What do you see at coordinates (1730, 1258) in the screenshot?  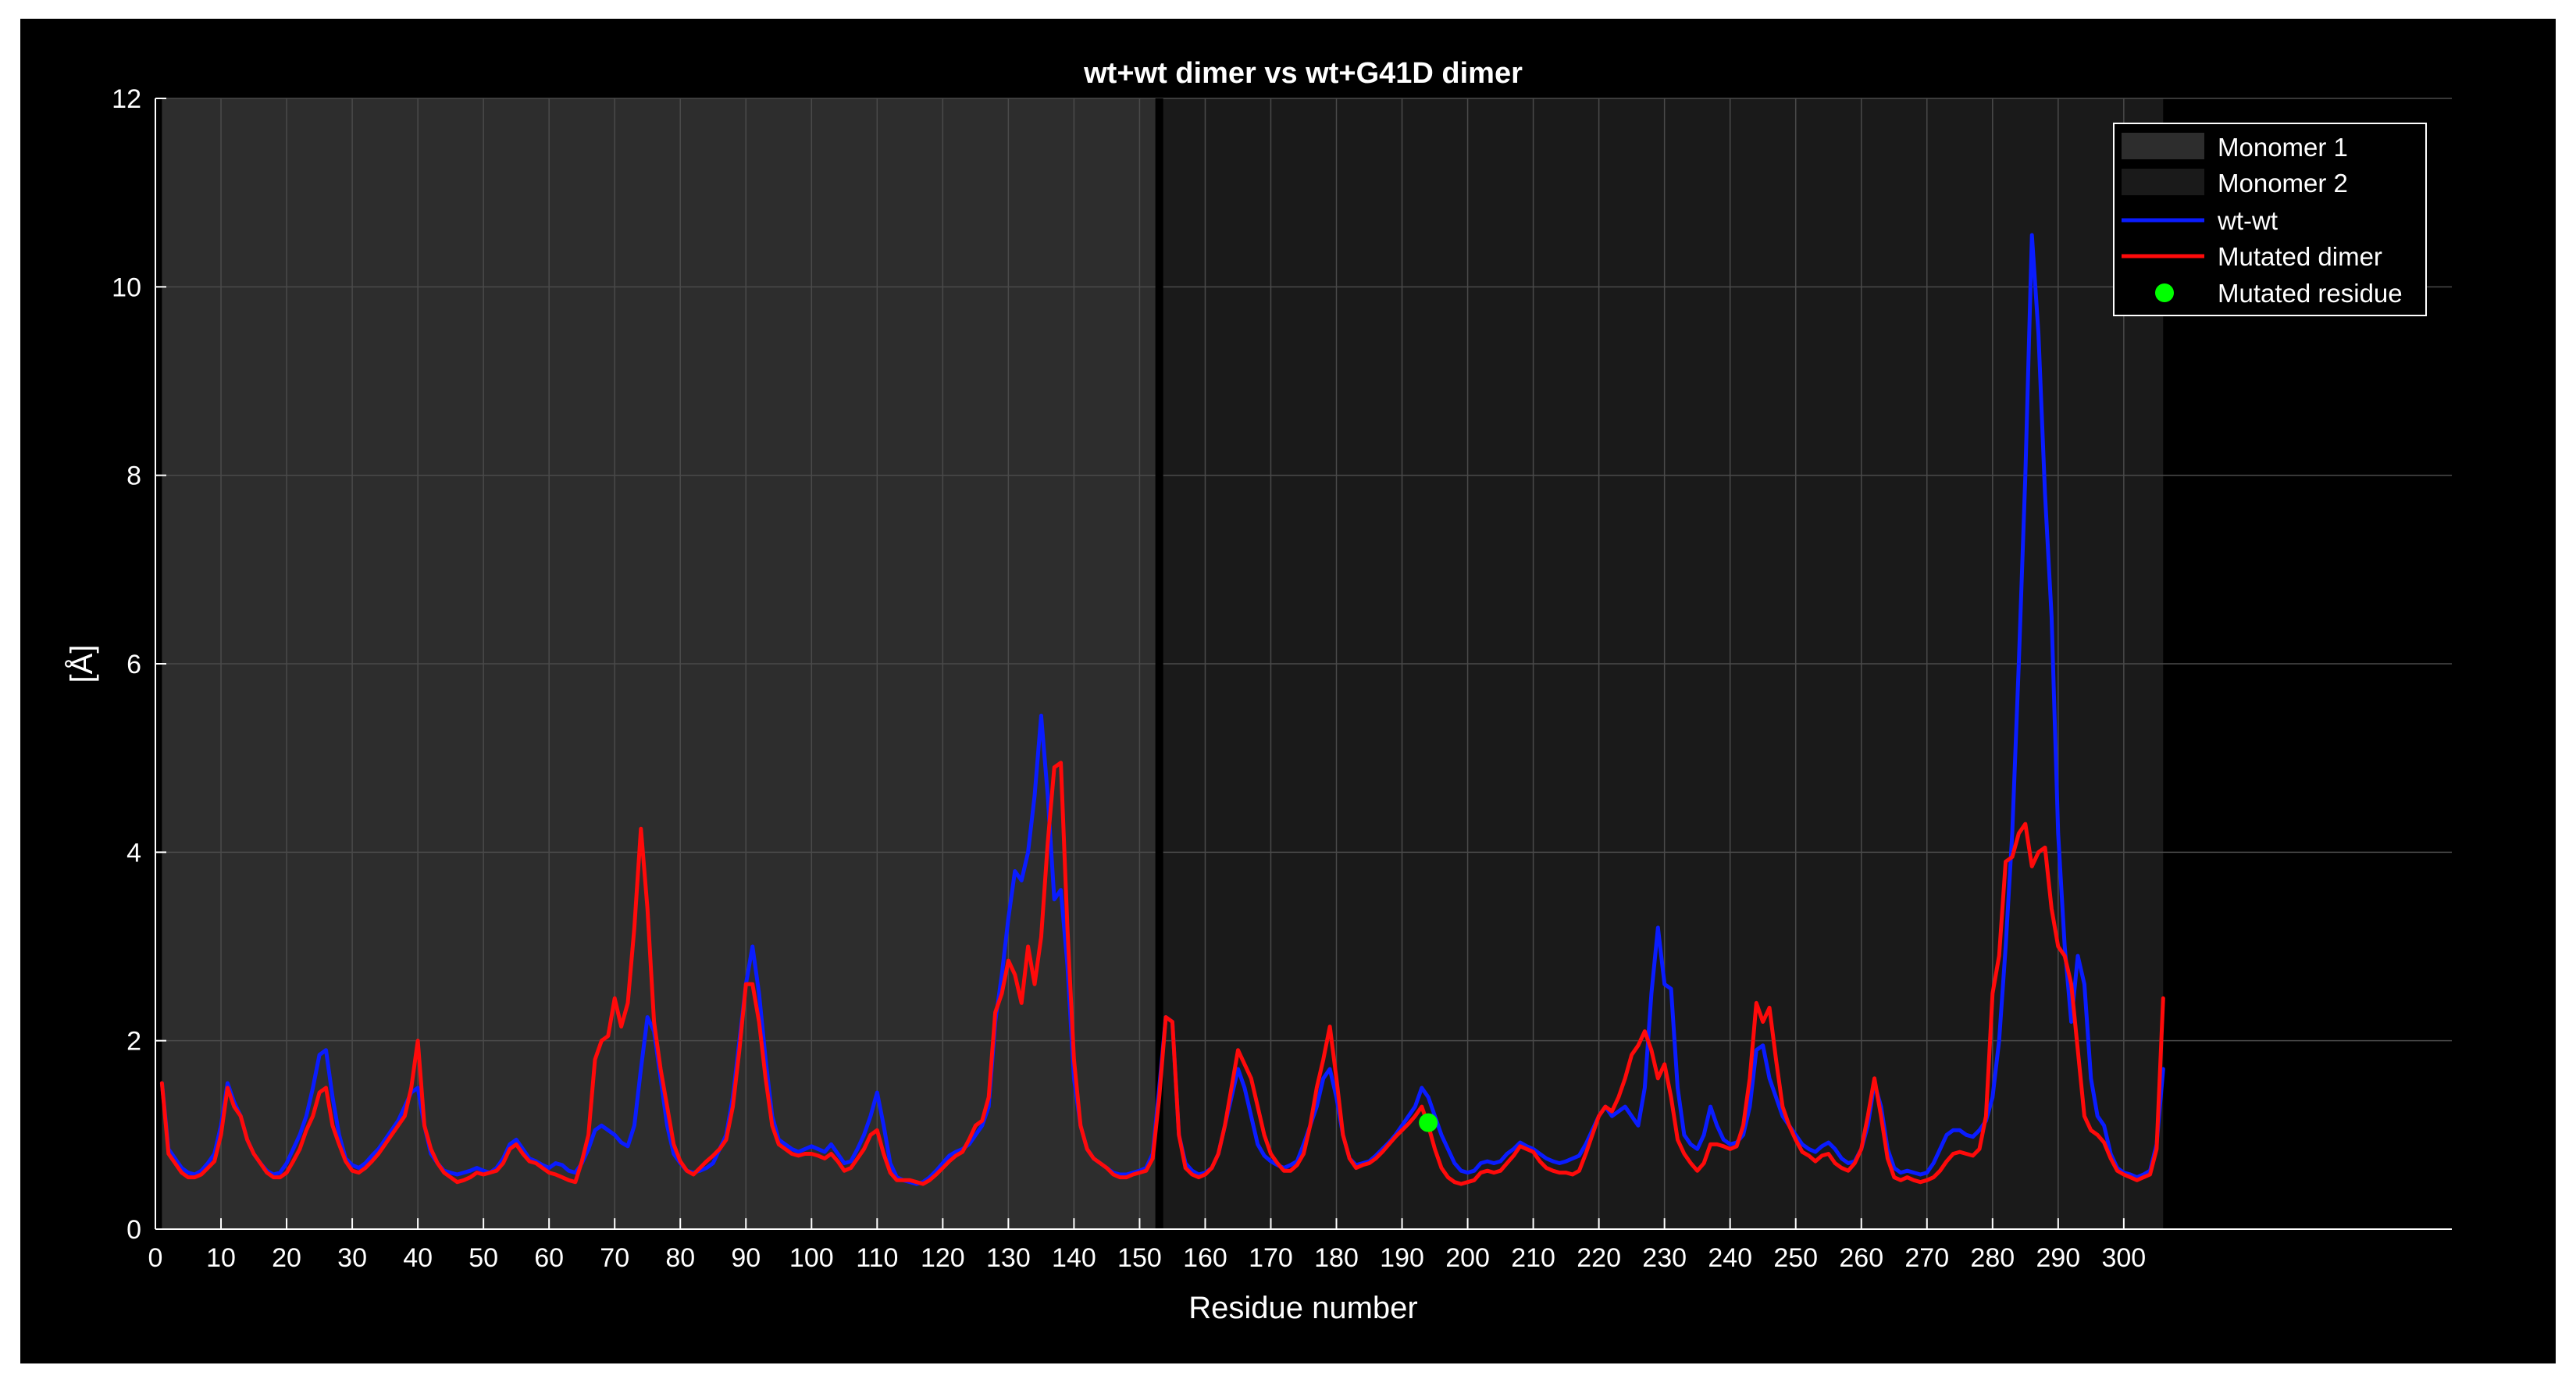 I see `x-tick-label: 240` at bounding box center [1730, 1258].